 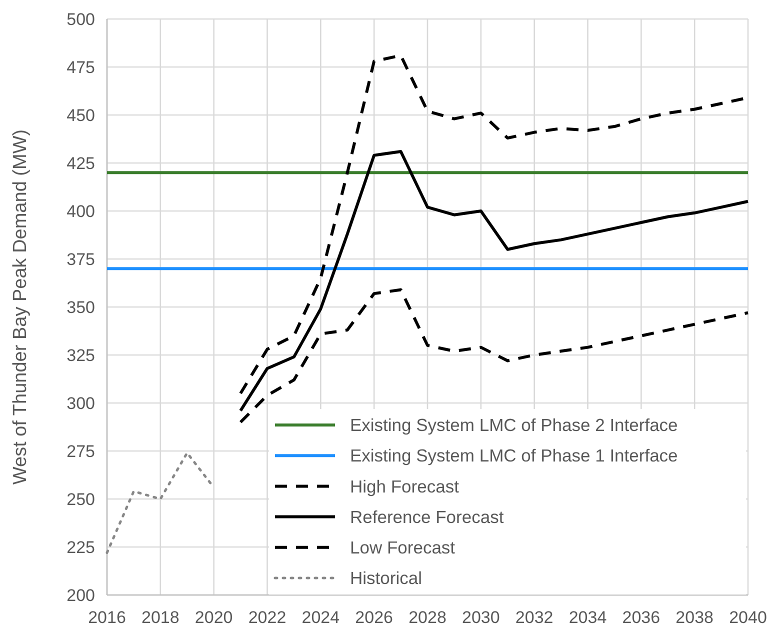 I want to click on y-tick-label: 200, so click(x=80, y=595).